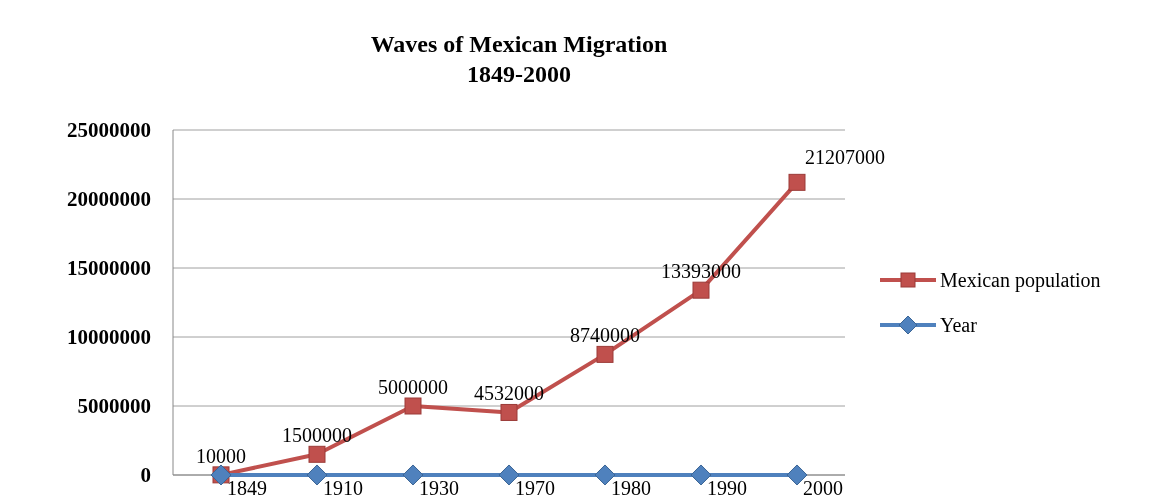  What do you see at coordinates (631, 486) in the screenshot?
I see `data-label: 1980` at bounding box center [631, 486].